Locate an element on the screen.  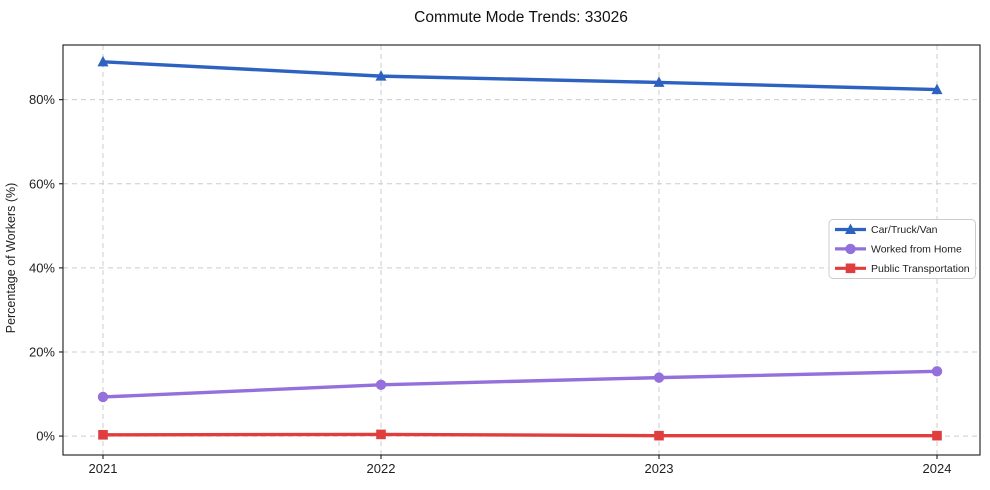
y-tick-label: 80% is located at coordinates (42, 99).